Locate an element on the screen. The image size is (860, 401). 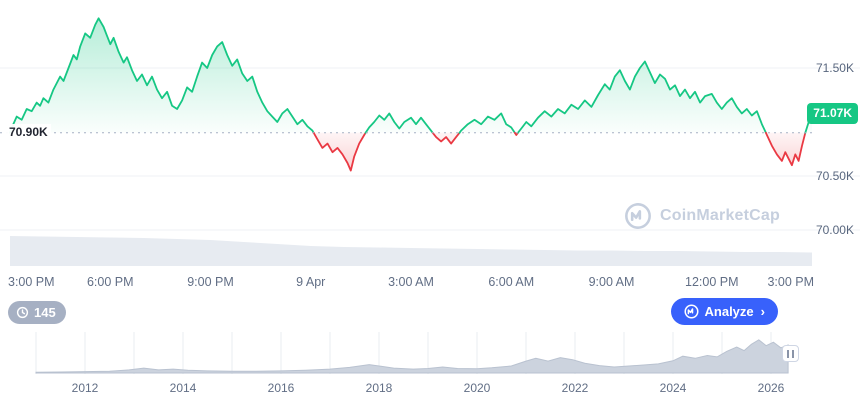
y-axis-label: 70.50K is located at coordinates (834, 176).